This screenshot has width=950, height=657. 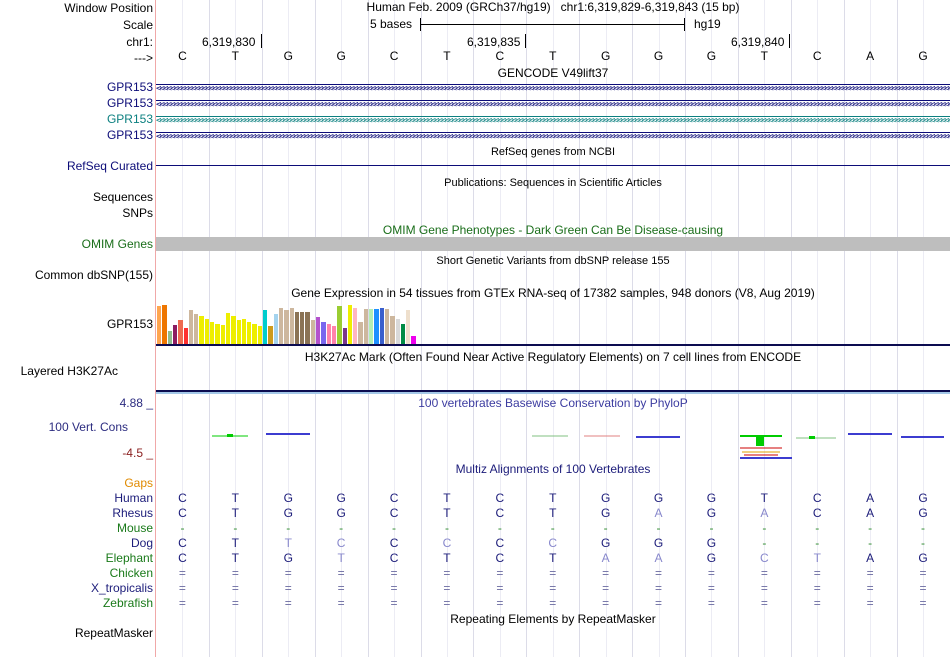 What do you see at coordinates (553, 56) in the screenshot?
I see `base-8: T` at bounding box center [553, 56].